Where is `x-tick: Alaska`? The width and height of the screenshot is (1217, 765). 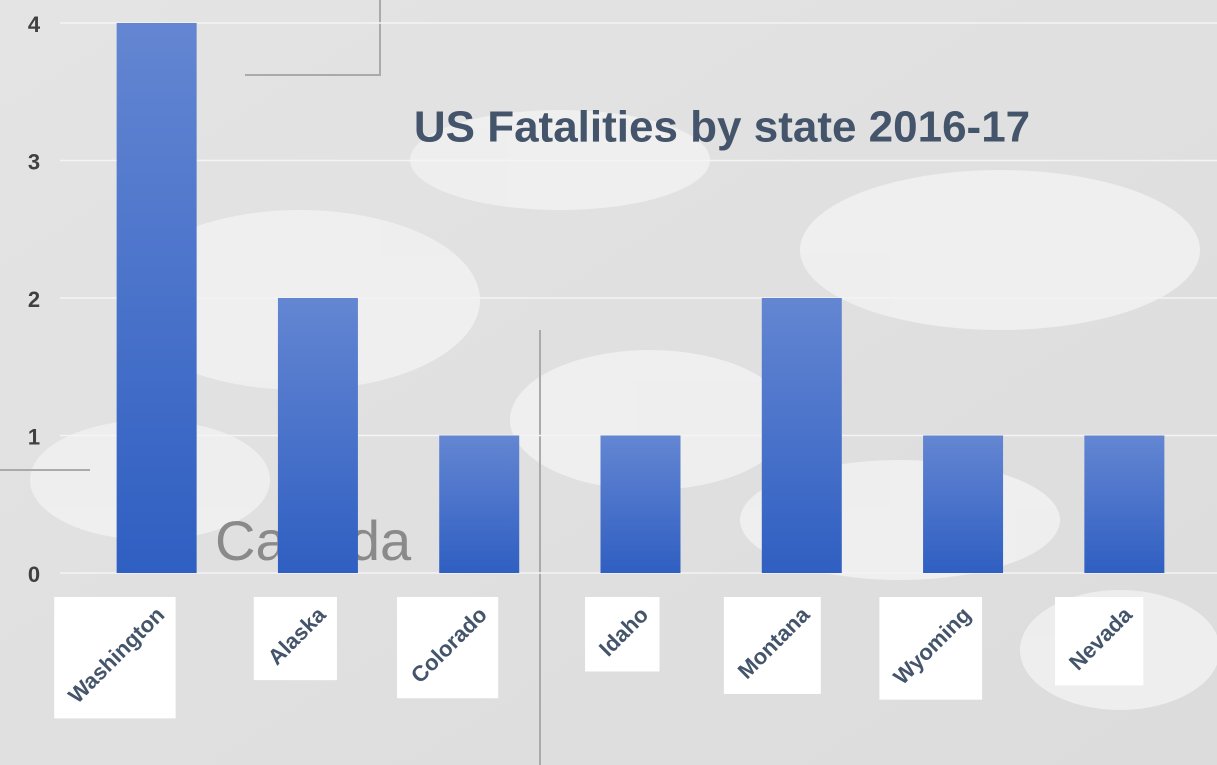
x-tick: Alaska is located at coordinates (295, 639).